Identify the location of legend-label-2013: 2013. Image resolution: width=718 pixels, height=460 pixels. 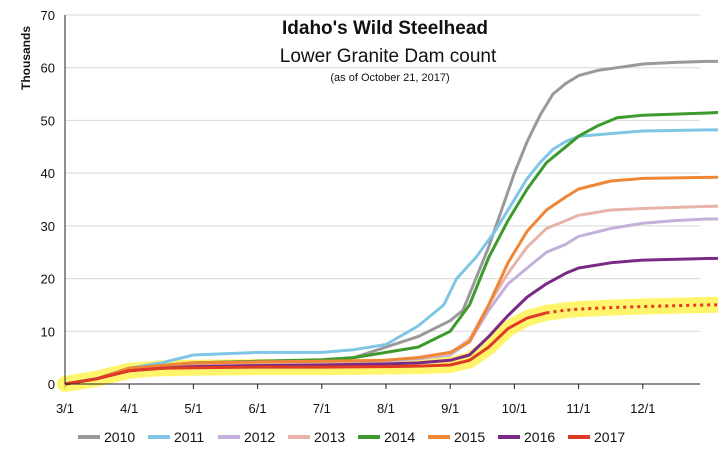
(329, 437).